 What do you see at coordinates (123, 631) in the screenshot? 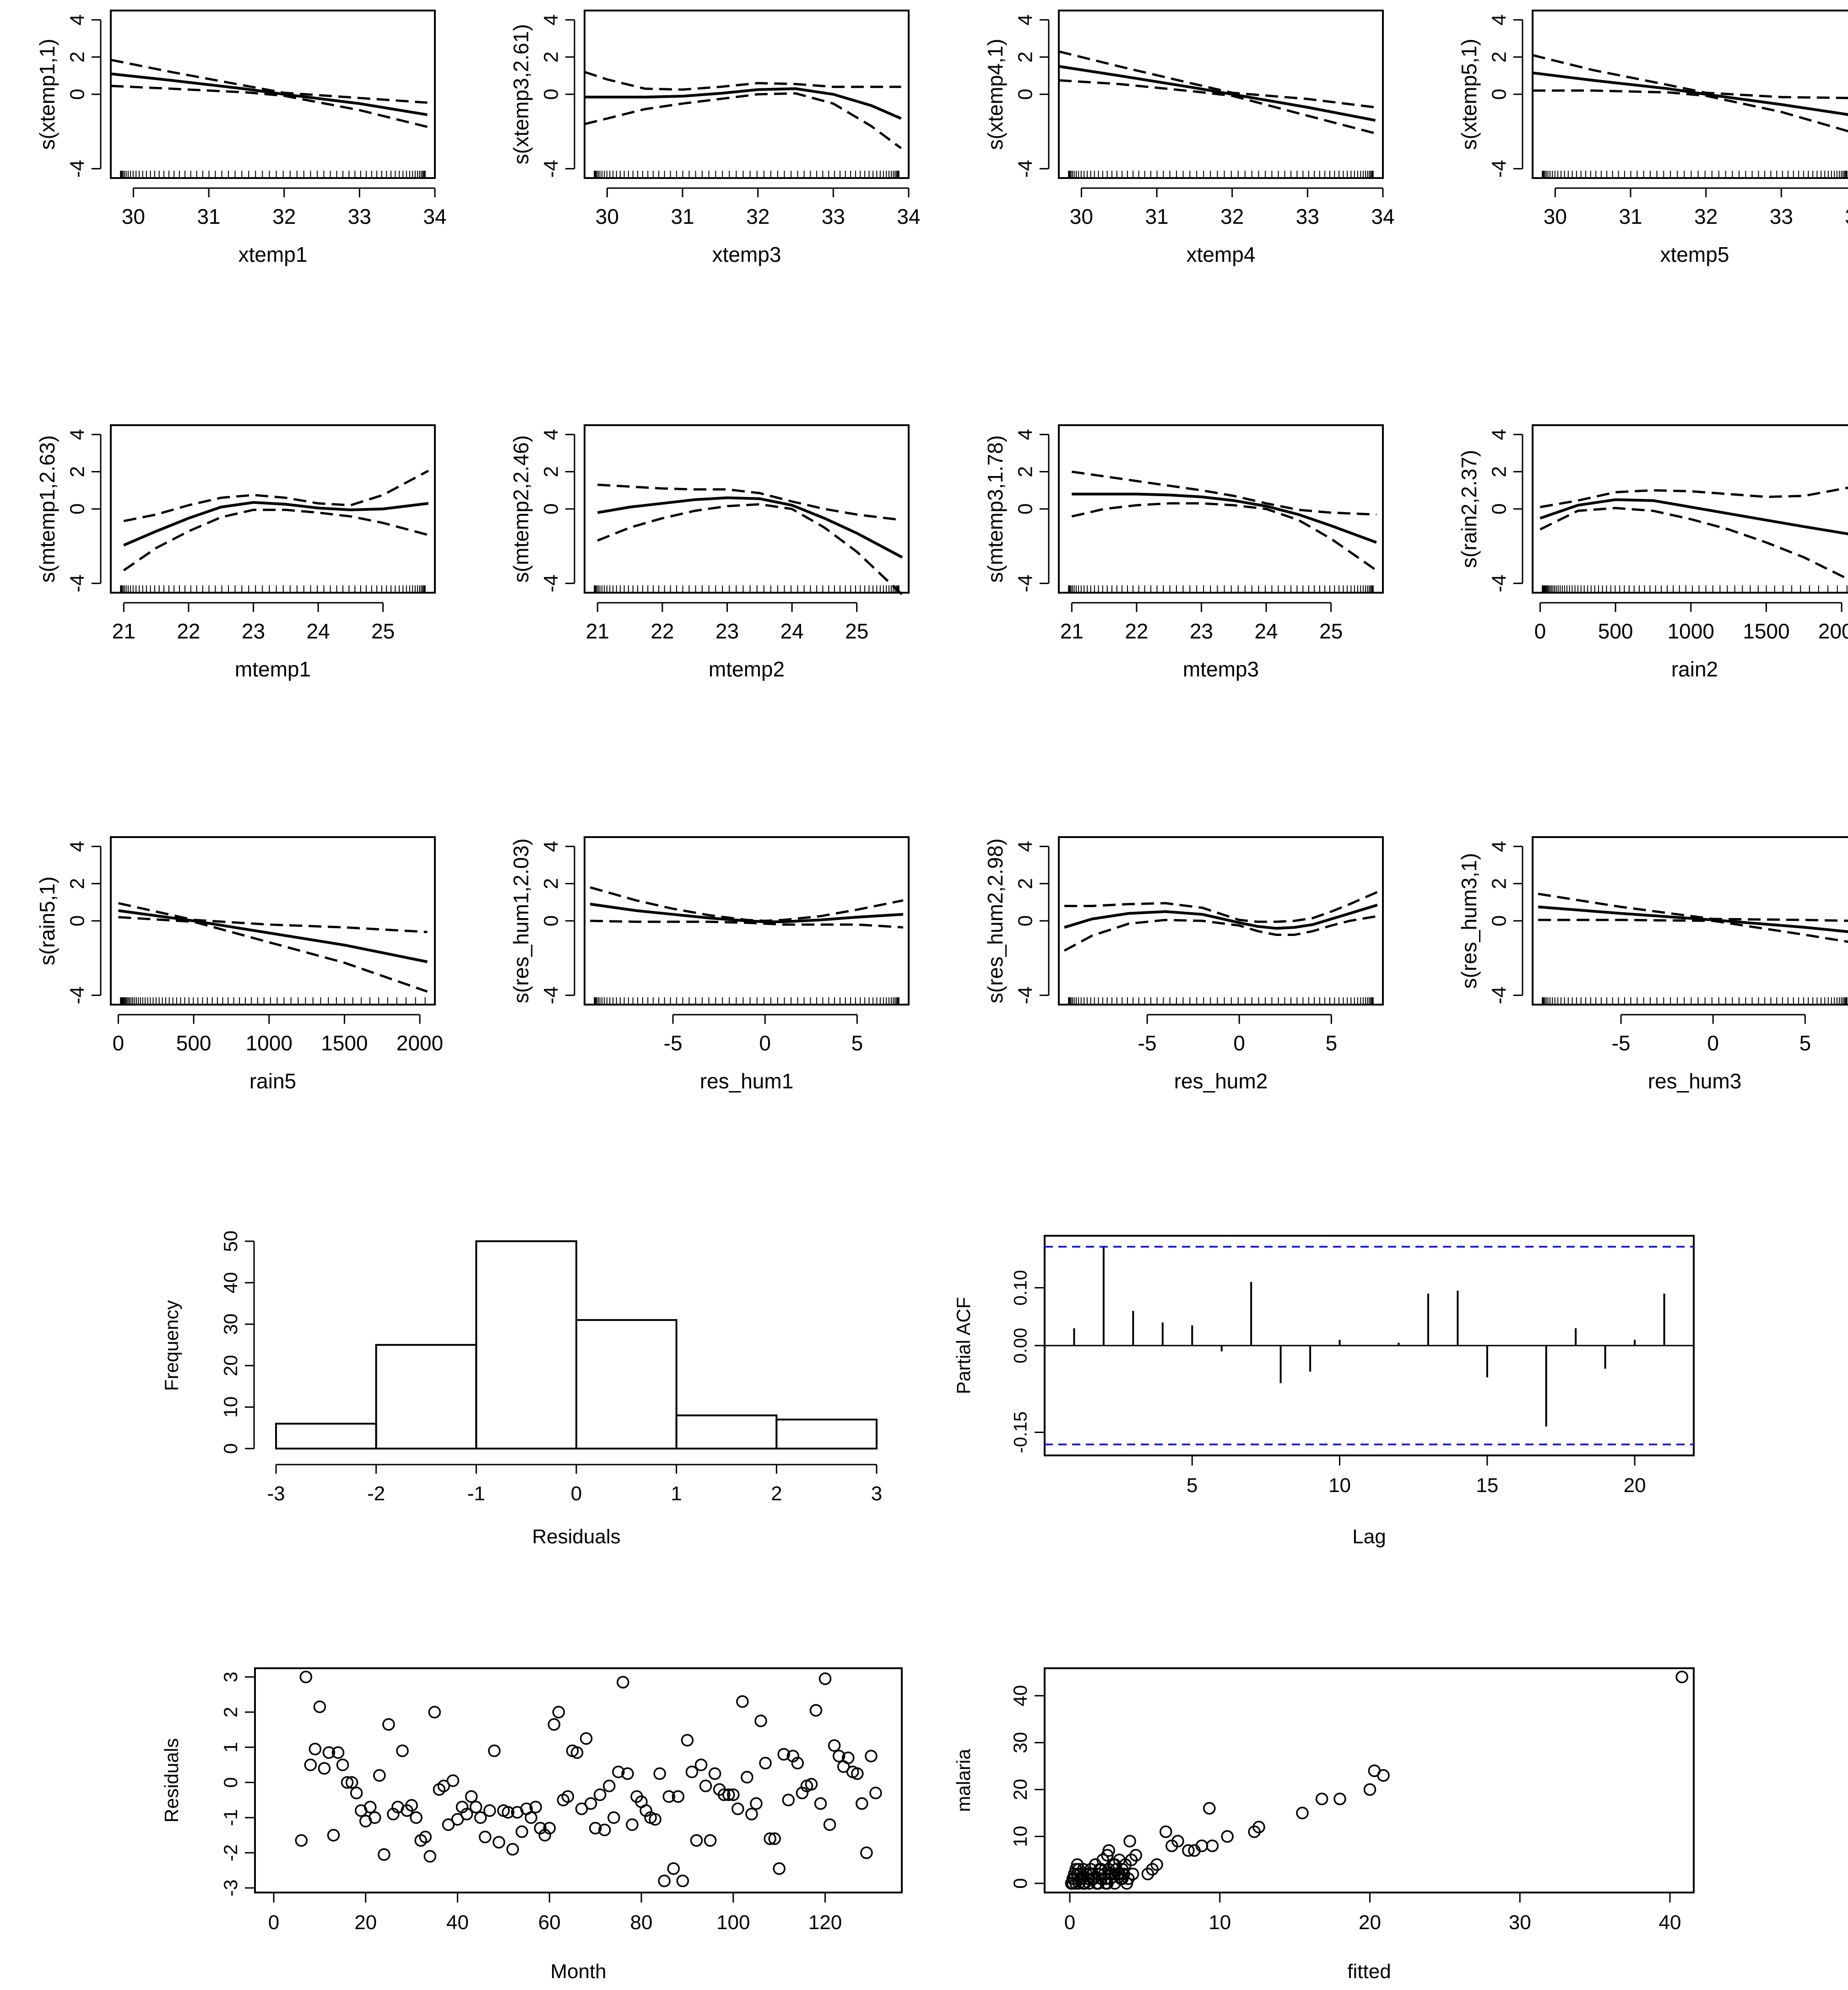
I see `x-tick-label: 21` at bounding box center [123, 631].